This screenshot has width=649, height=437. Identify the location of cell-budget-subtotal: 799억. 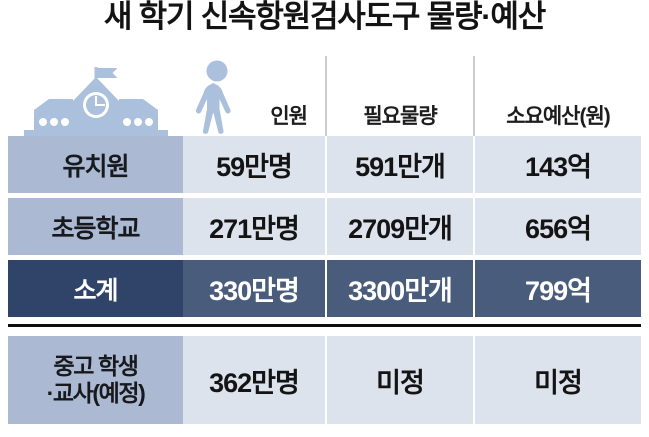
(557, 288).